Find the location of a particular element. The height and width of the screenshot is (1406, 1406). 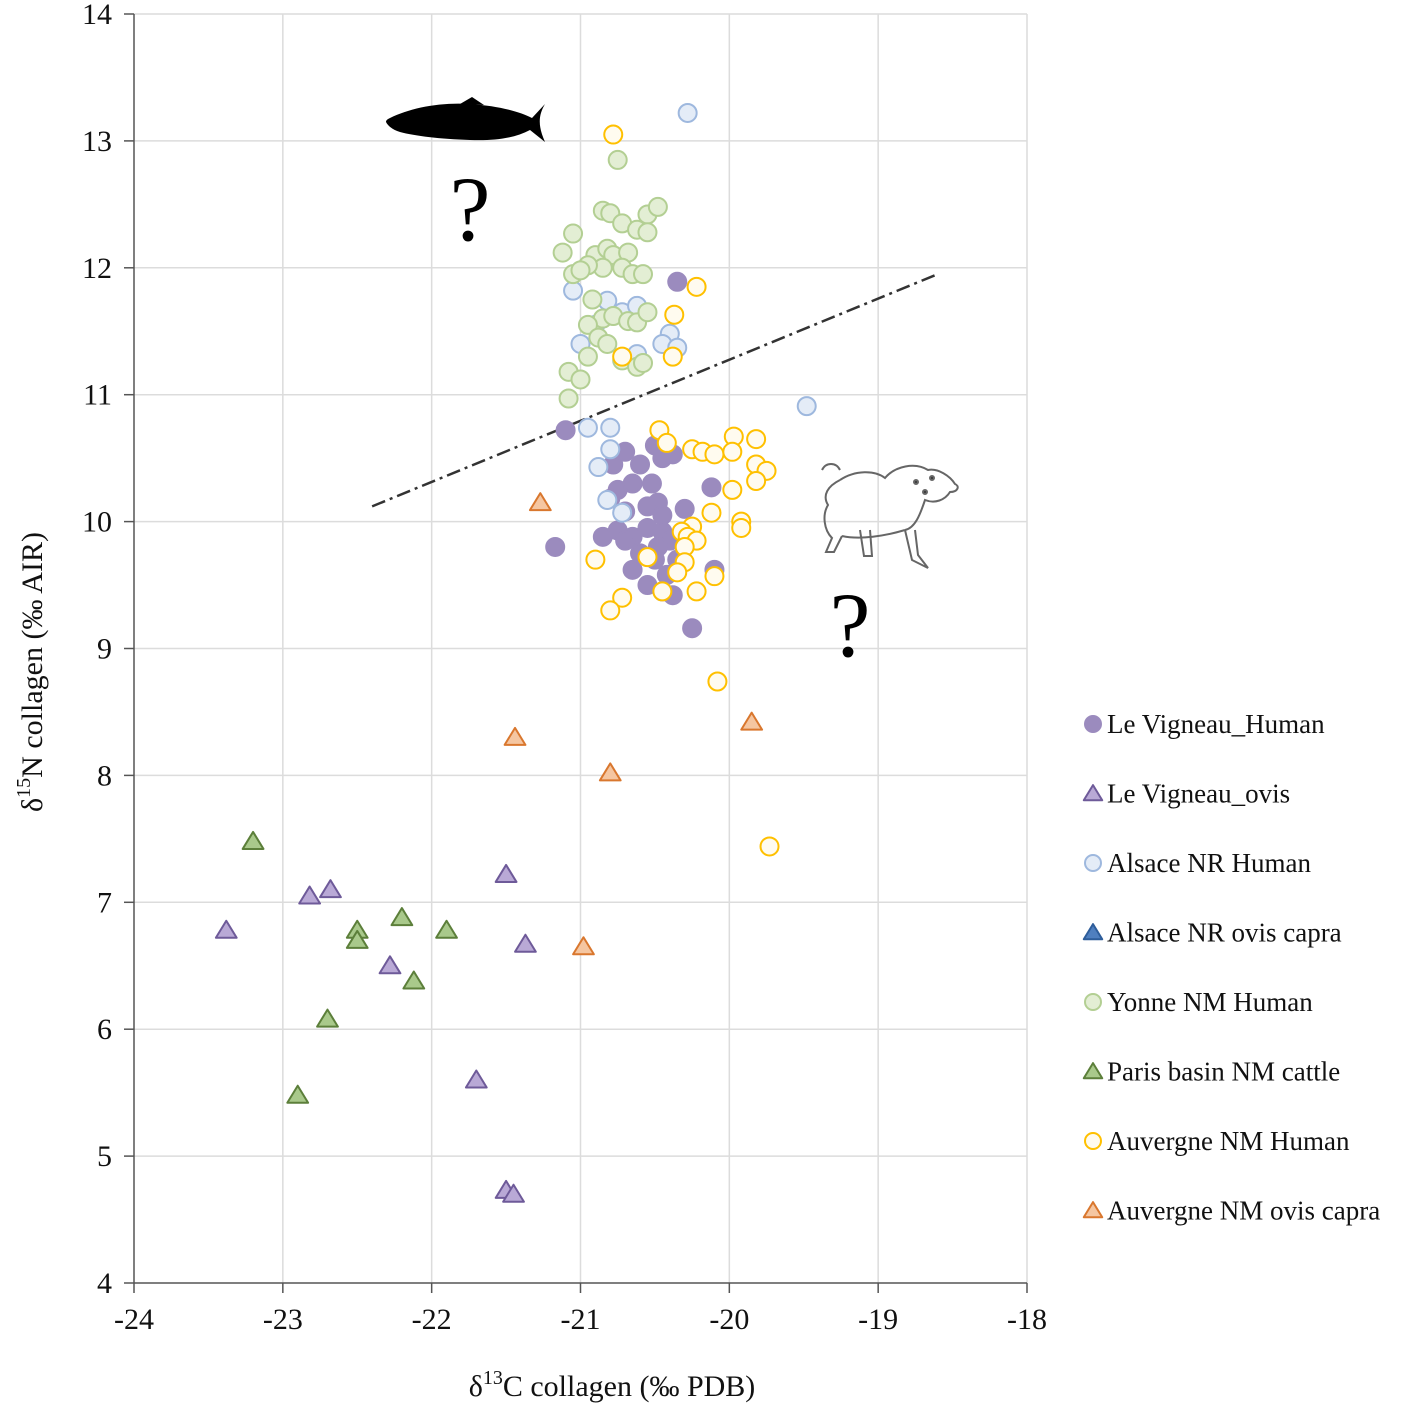

y-tick-label: 4 is located at coordinates (104, 1283).